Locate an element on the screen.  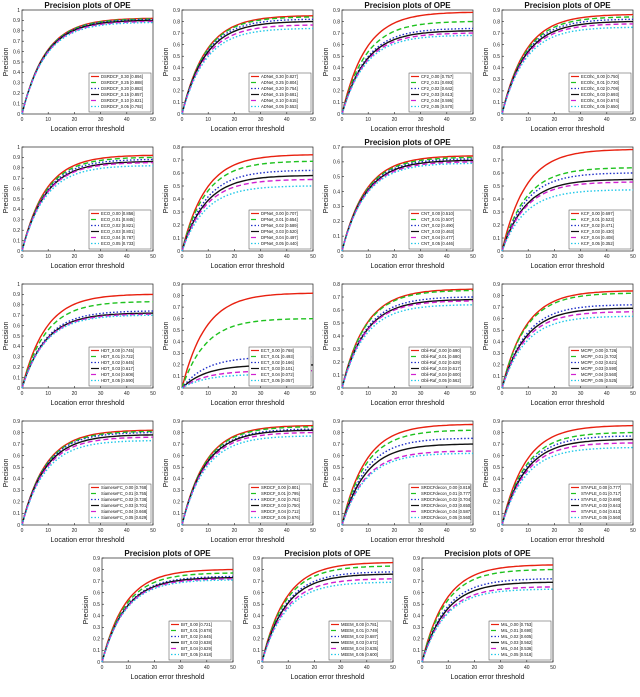
legend-entry: STAPLE_0.00 [0.777] is located at coordinates (601, 487).